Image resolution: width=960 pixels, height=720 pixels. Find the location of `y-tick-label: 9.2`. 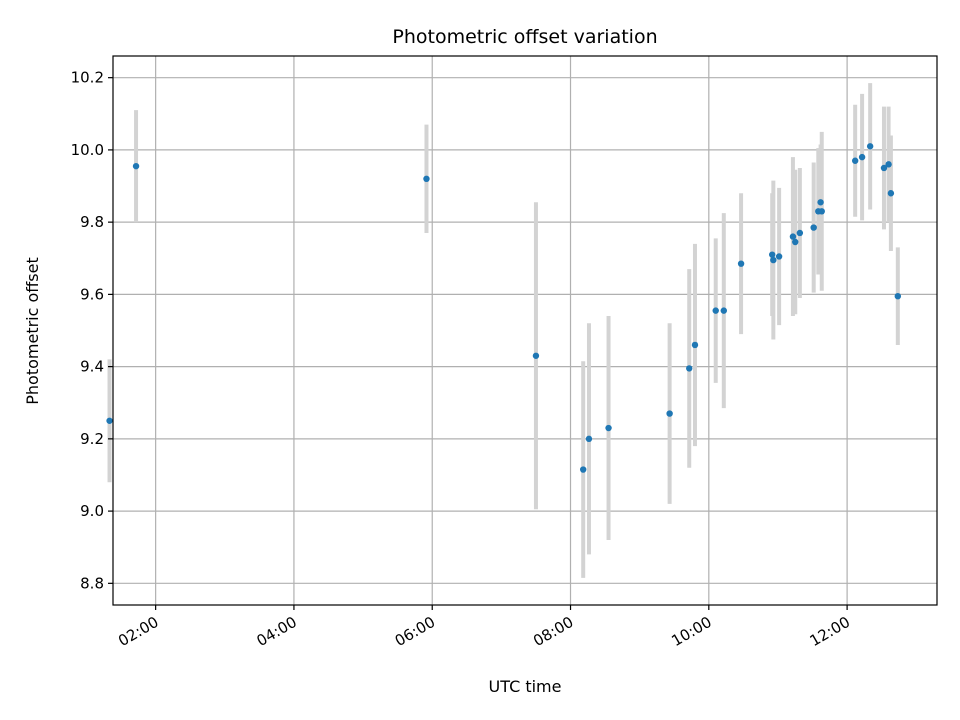

y-tick-label: 9.2 is located at coordinates (92, 439).